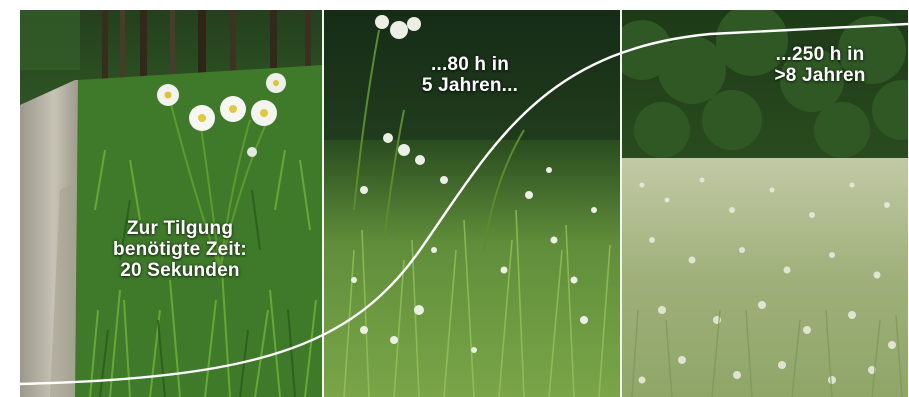  I want to click on caption-removal-time-20s: Zur Tilgung benötigte Zeit: 20 Sekunden, so click(180, 249).